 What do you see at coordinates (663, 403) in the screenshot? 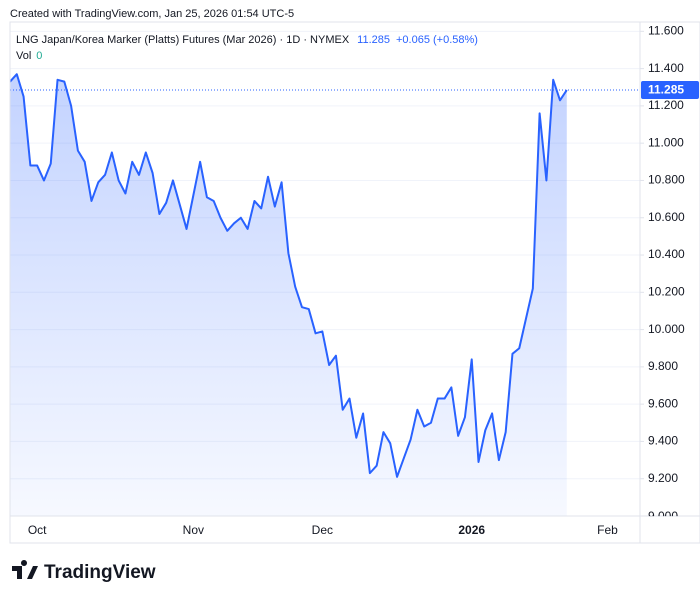
I see `y-tick-label: 9.600` at bounding box center [663, 403].